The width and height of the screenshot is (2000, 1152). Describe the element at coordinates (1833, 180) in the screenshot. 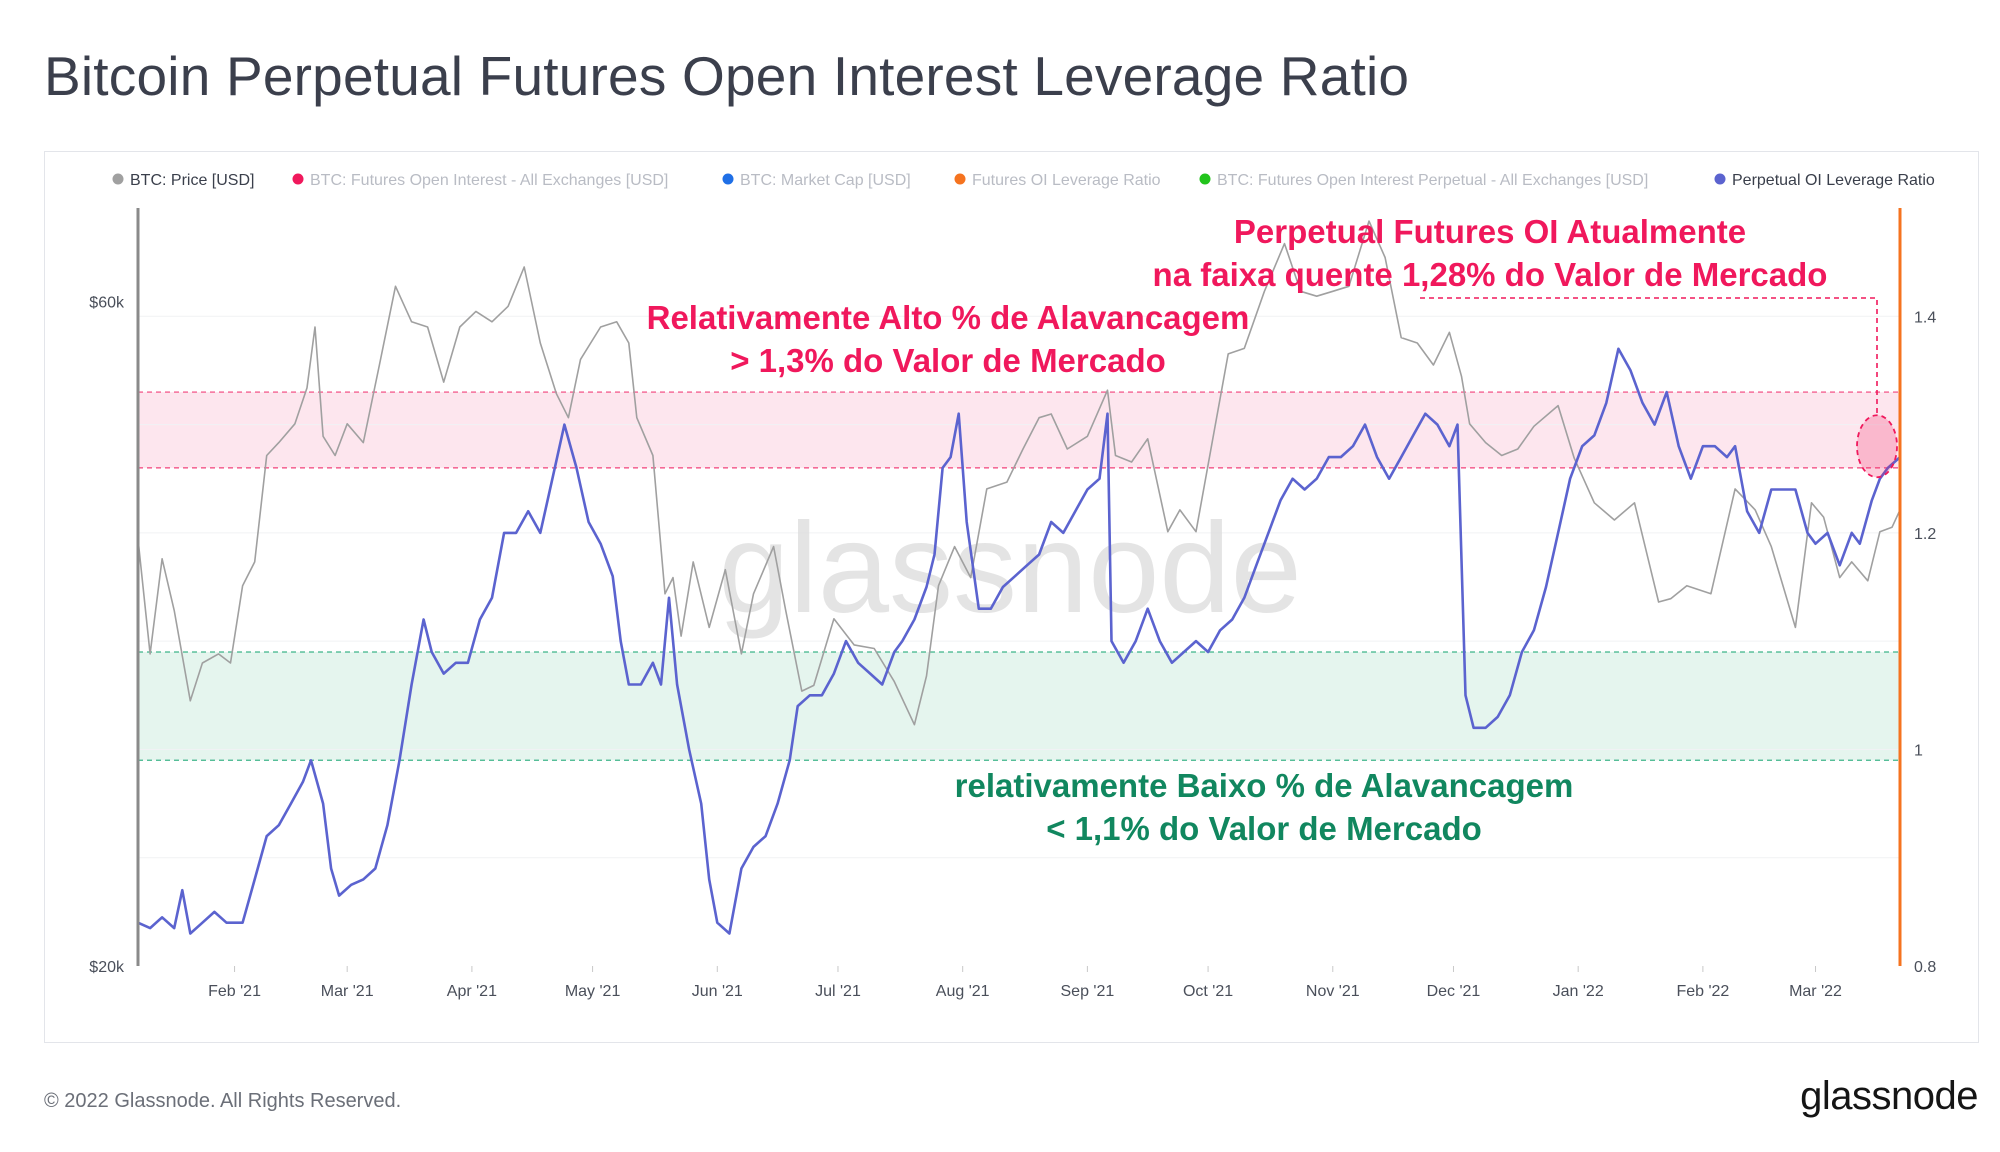

I see `legend-label: Perpetual OI Leverage Ratio` at that location.